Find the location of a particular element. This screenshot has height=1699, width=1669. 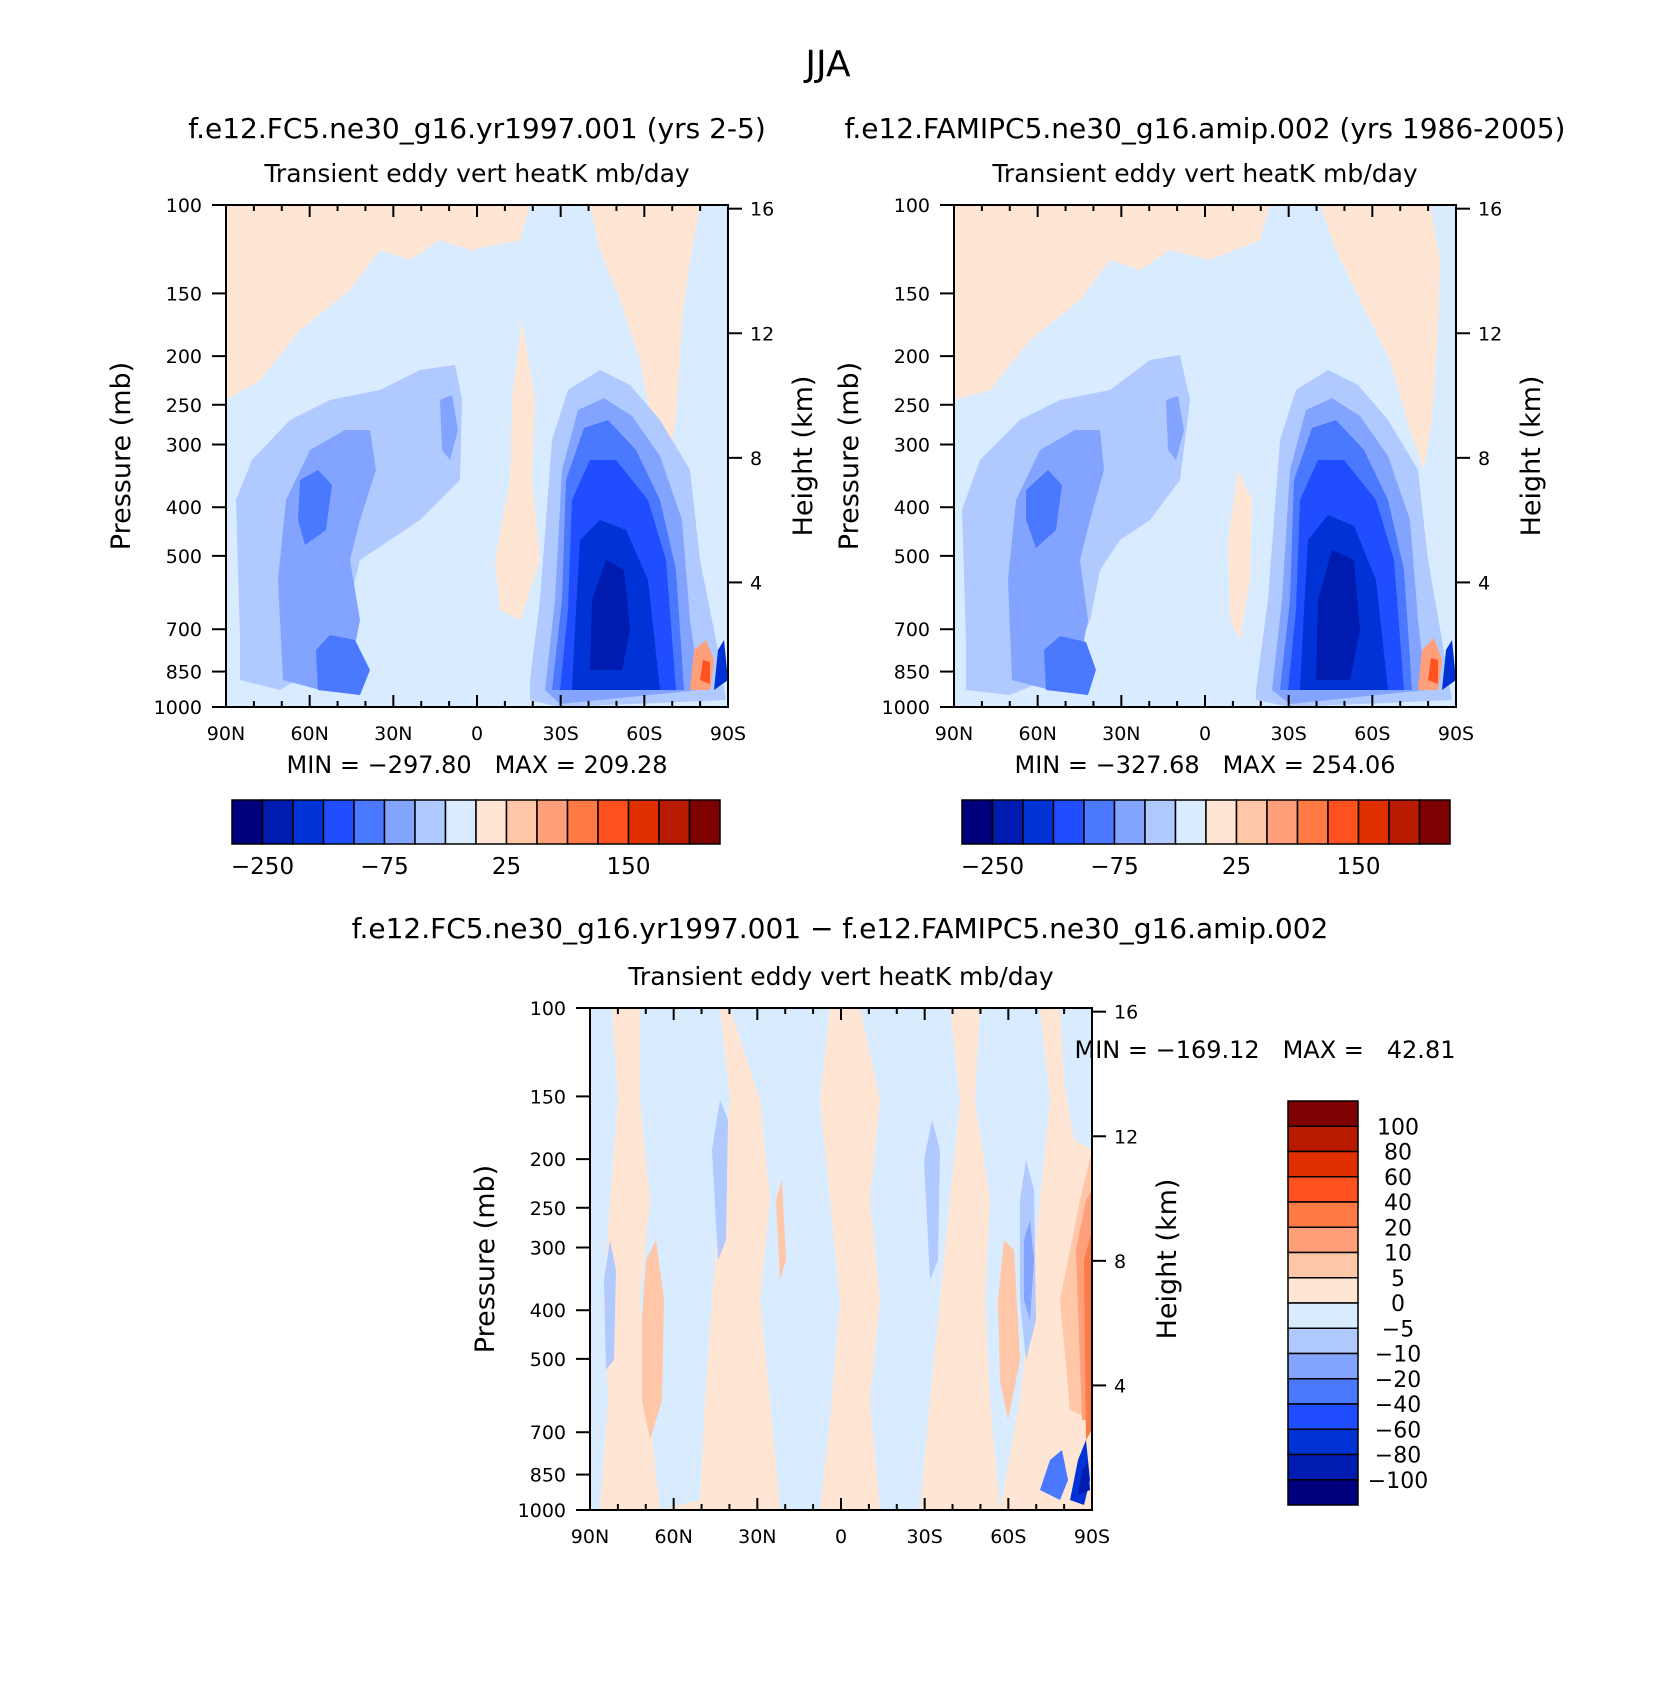

colorbar-label: −20 is located at coordinates (1398, 1380).